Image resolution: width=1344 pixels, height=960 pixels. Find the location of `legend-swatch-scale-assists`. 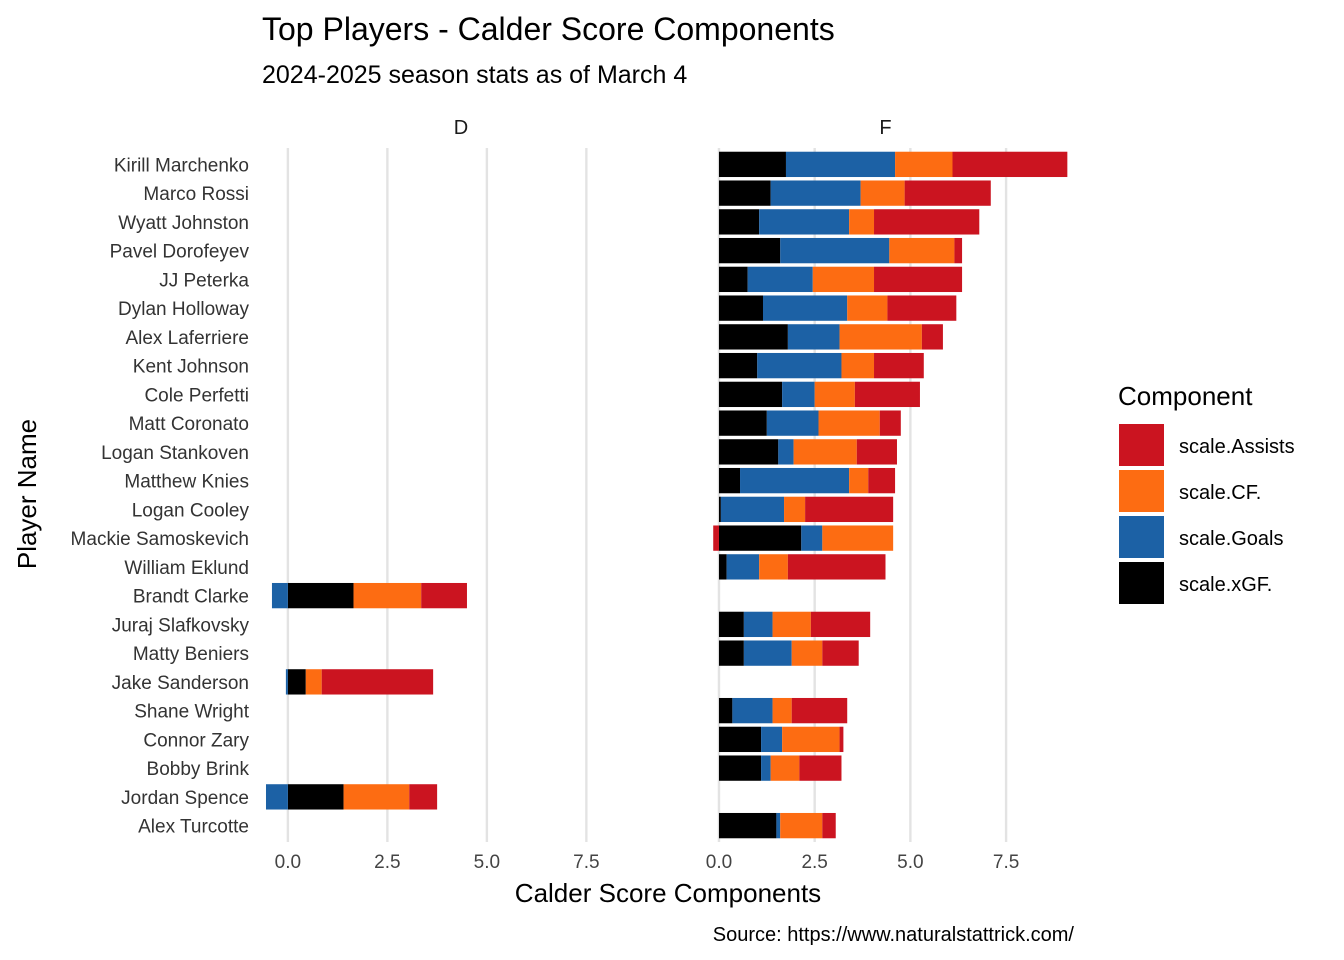

legend-swatch-scale-assists is located at coordinates (1141, 445).